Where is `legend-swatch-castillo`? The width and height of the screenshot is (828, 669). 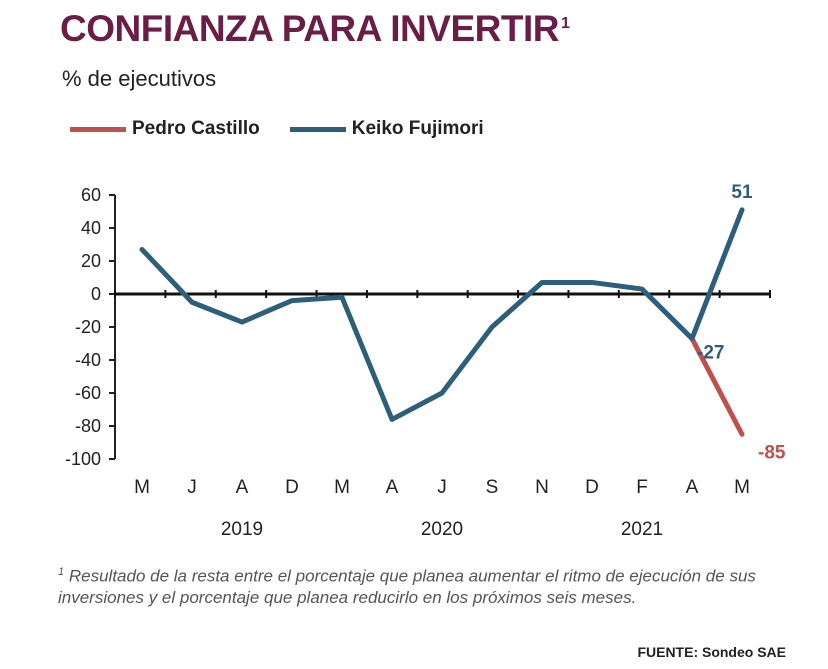
legend-swatch-castillo is located at coordinates (98, 129).